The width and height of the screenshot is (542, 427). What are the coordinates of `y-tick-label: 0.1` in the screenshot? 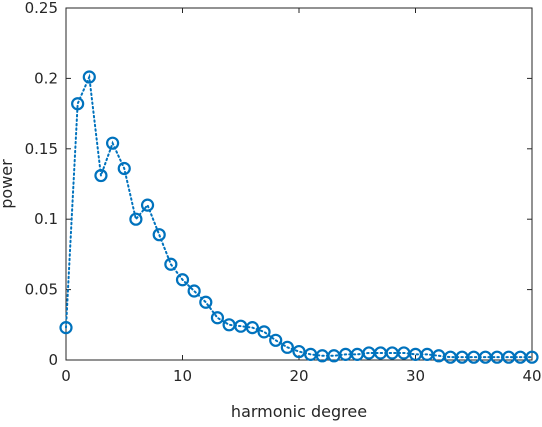 It's located at (46, 219).